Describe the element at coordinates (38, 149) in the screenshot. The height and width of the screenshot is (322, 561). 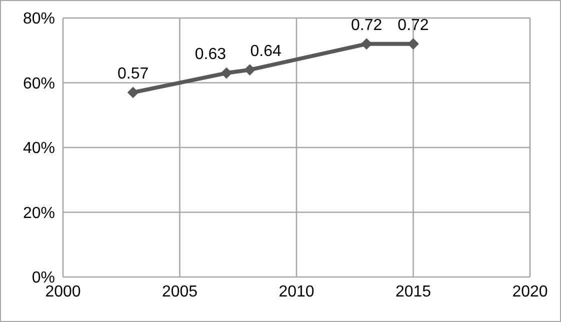
I see `y-tick-label: 40%` at that location.